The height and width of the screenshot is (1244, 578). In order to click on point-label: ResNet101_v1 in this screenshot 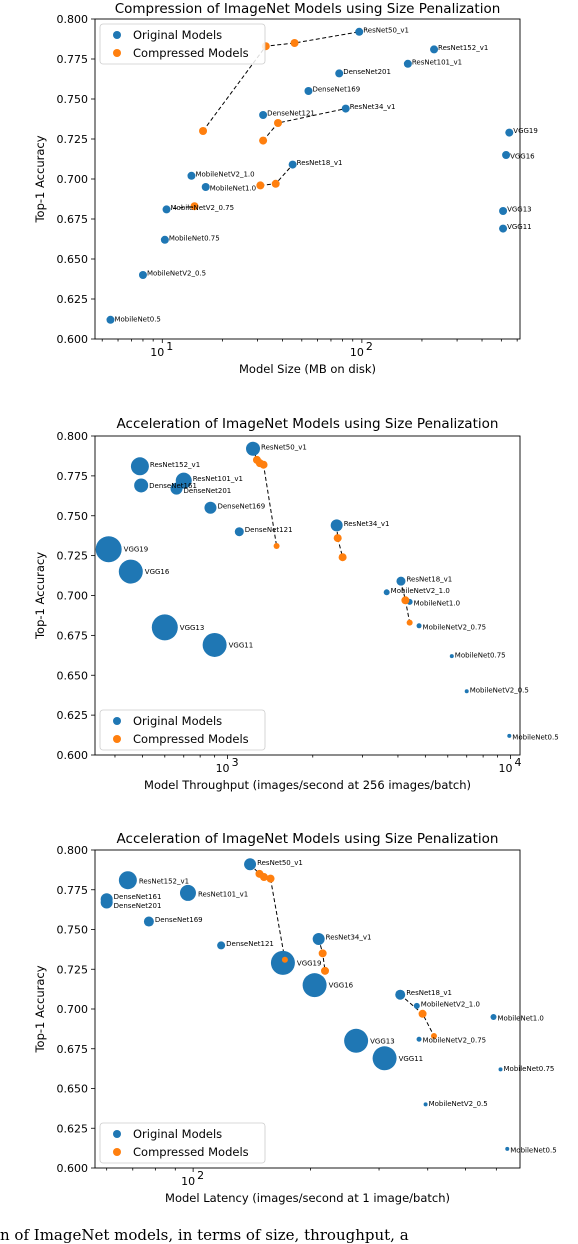, I will do `click(437, 62)`.